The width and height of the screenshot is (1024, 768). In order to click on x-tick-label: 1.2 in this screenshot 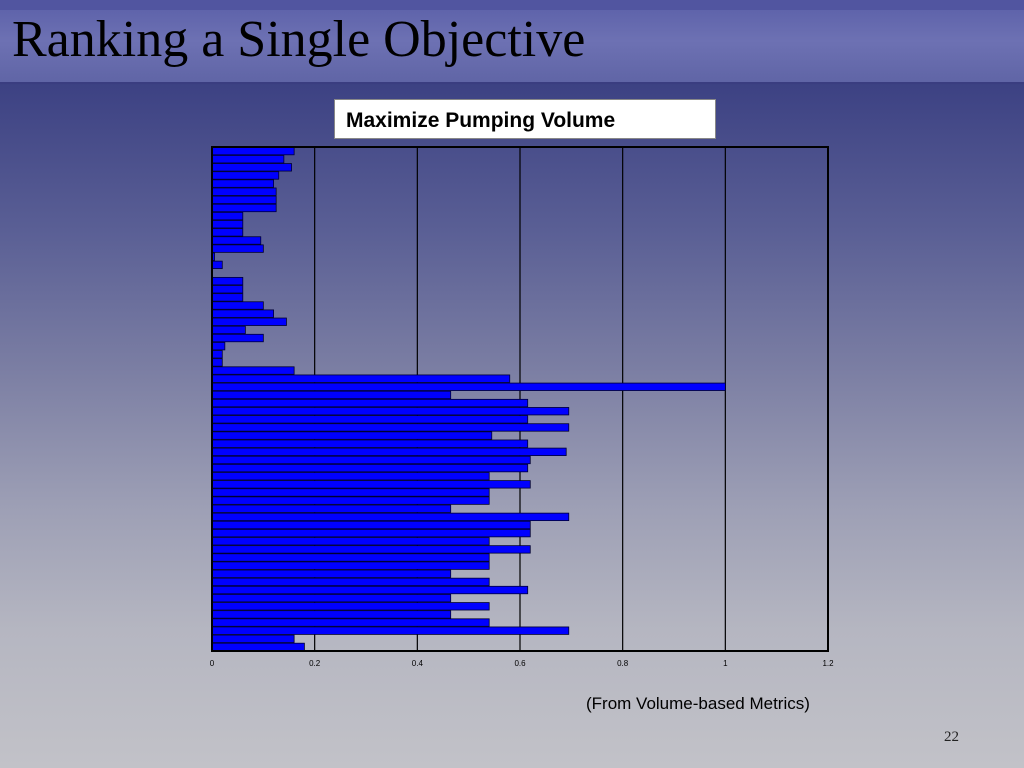, I will do `click(828, 663)`.